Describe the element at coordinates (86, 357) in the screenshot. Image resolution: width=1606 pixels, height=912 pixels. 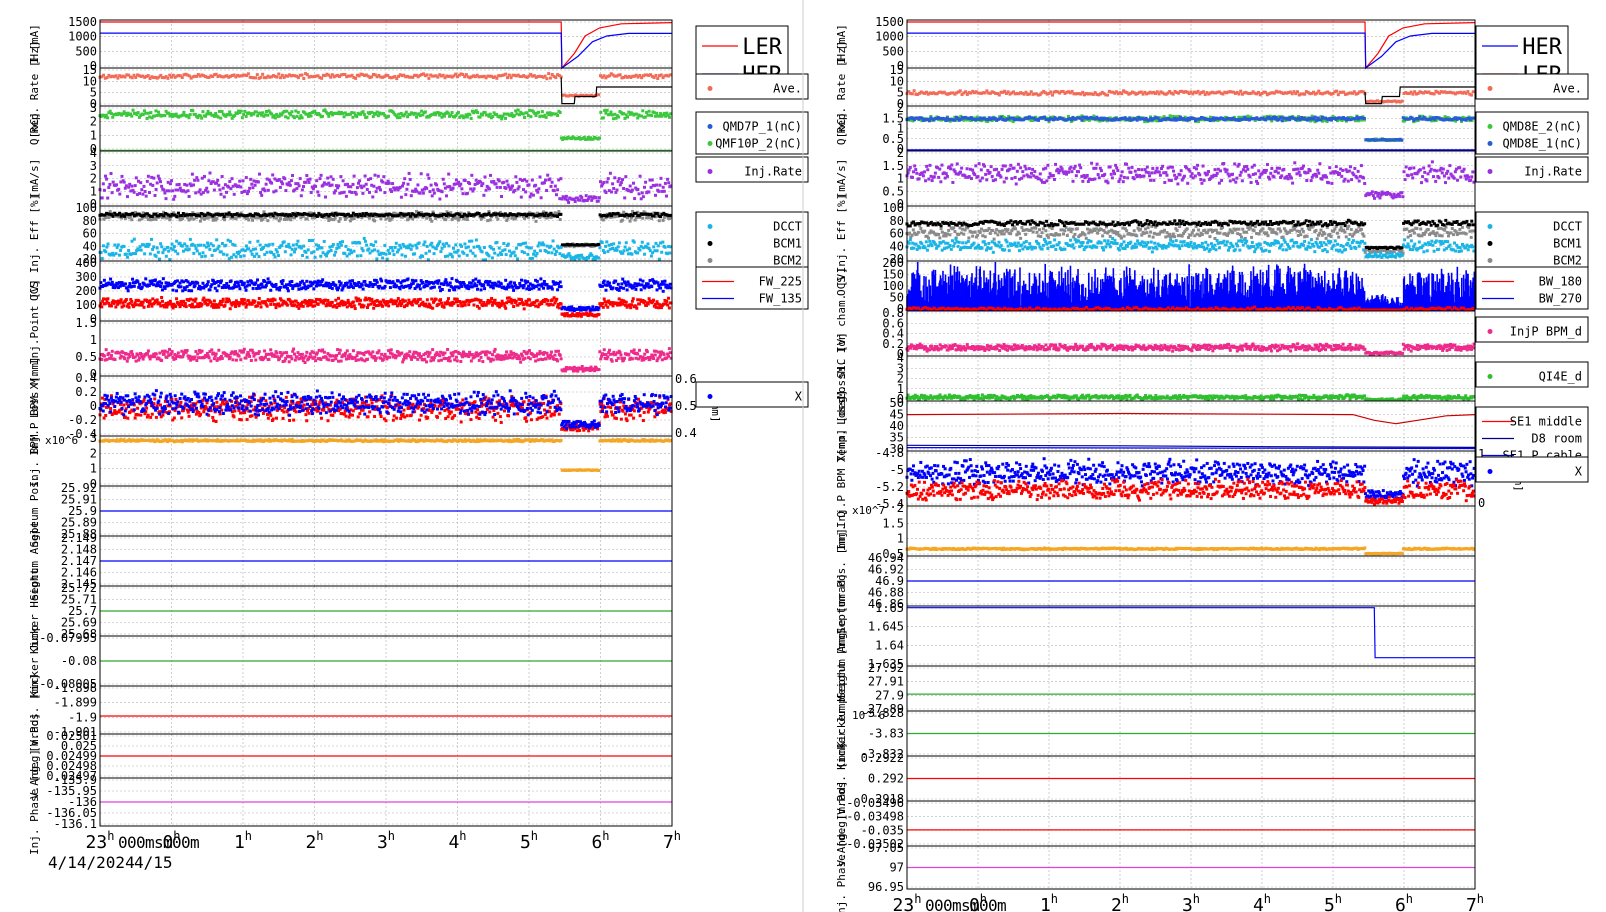
I see `y-tick-label: 0.5` at that location.